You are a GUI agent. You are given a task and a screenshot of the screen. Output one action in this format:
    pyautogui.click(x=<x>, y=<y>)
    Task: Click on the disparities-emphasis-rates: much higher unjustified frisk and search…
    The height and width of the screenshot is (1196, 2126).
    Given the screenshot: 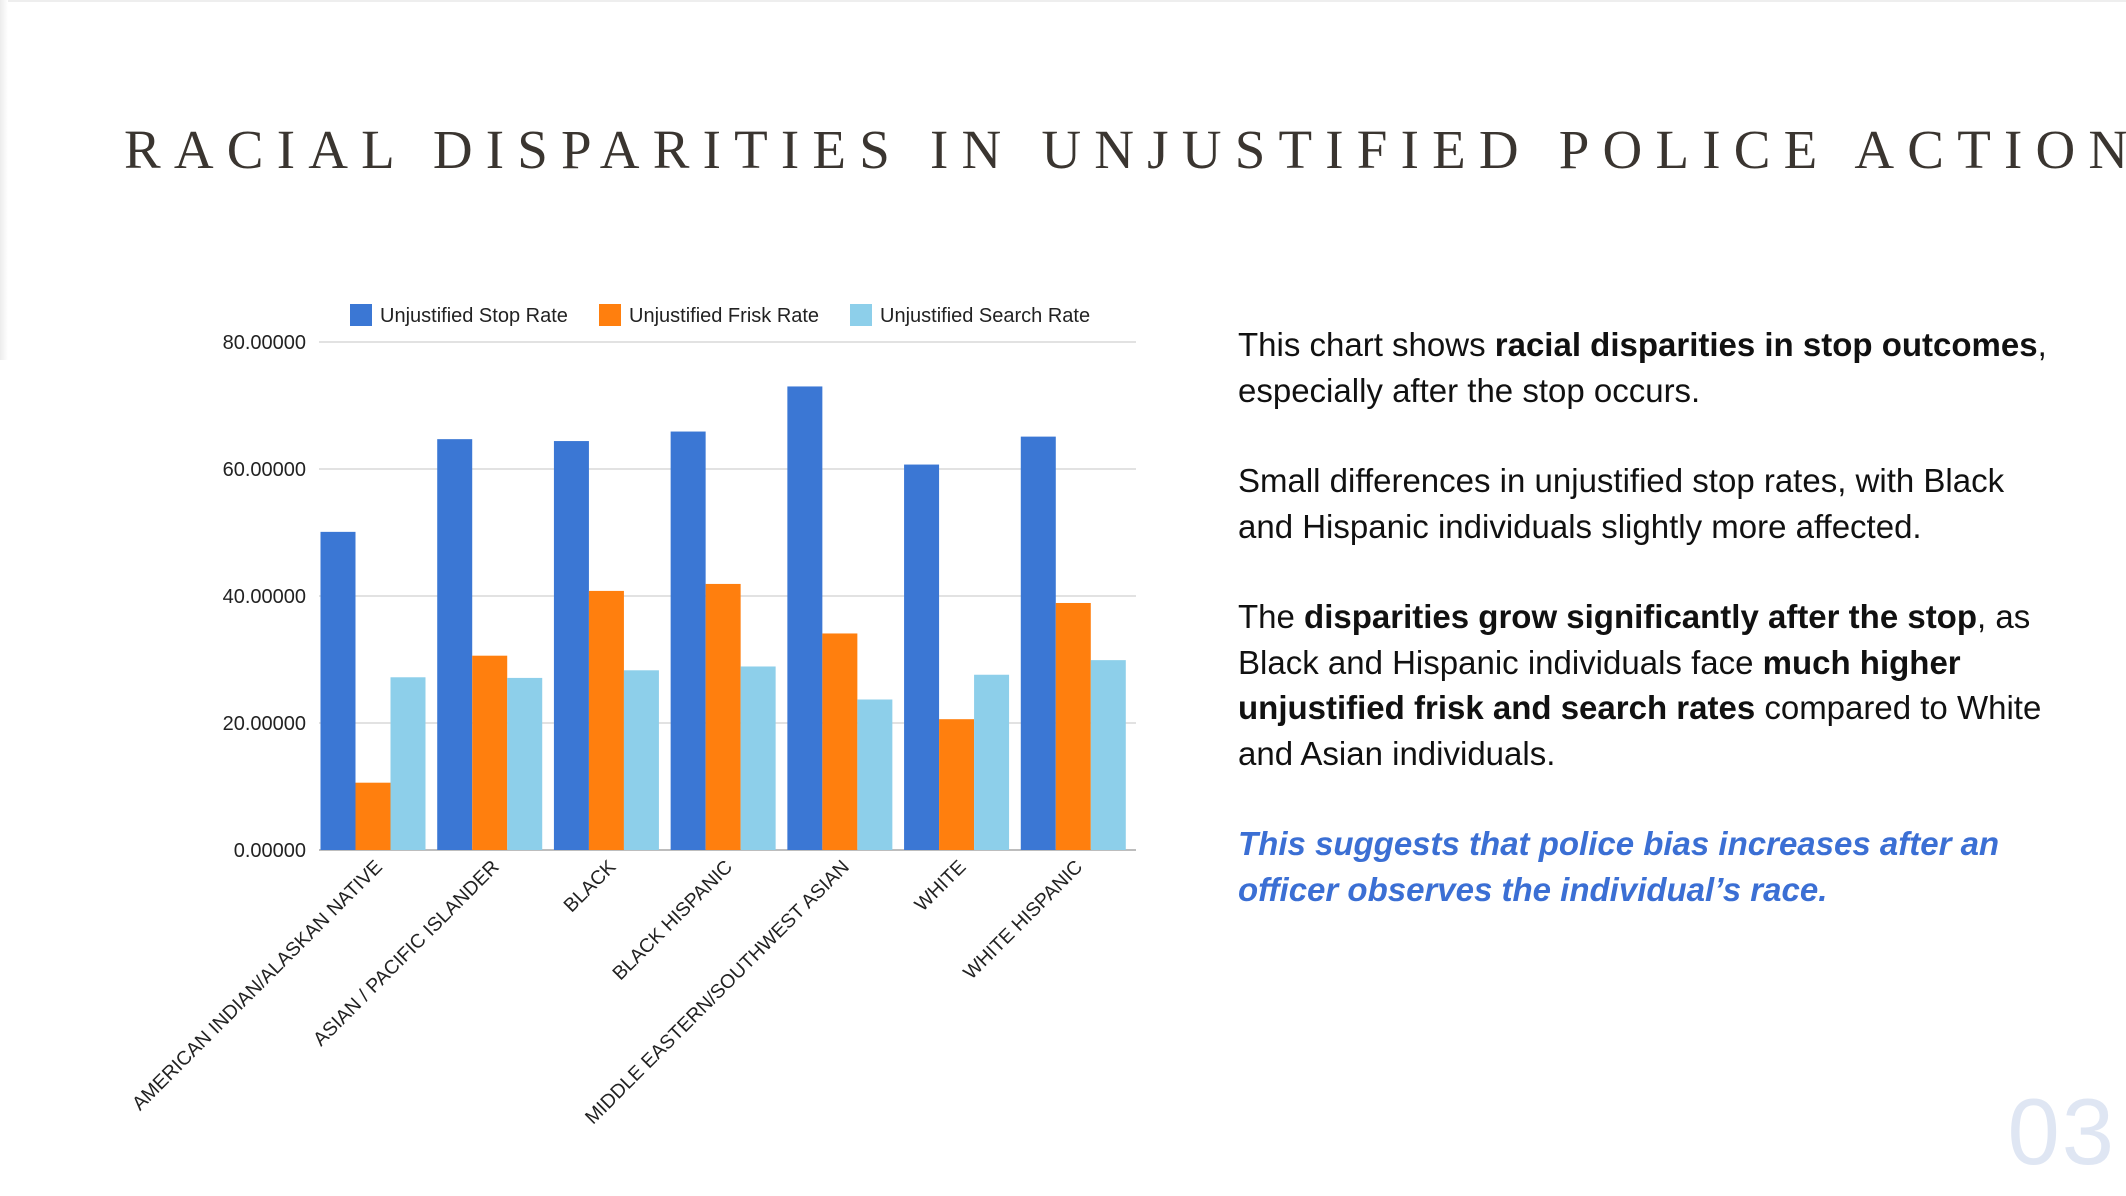 What is the action you would take?
    pyautogui.click(x=1599, y=685)
    